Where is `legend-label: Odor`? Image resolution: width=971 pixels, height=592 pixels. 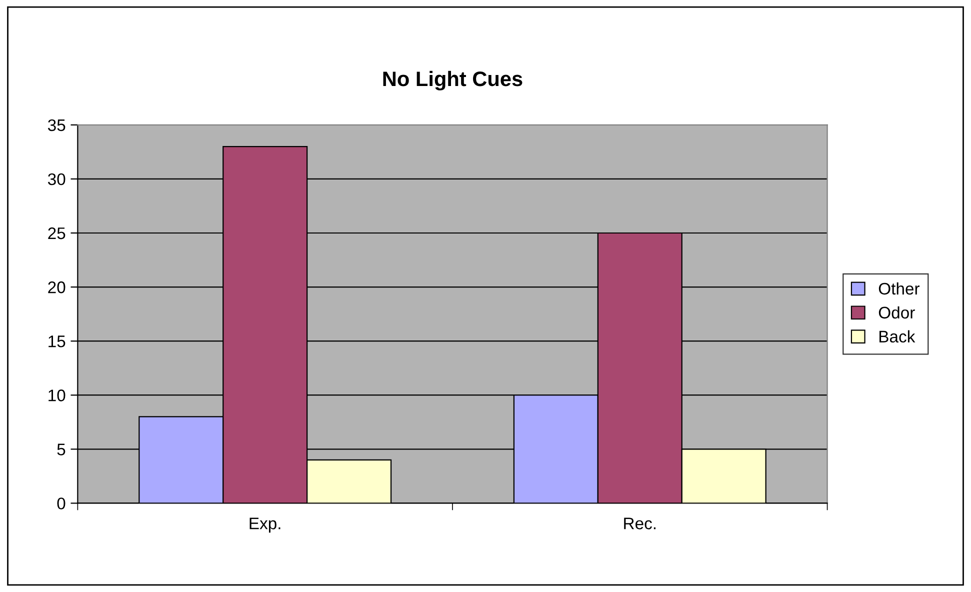 legend-label: Odor is located at coordinates (896, 312).